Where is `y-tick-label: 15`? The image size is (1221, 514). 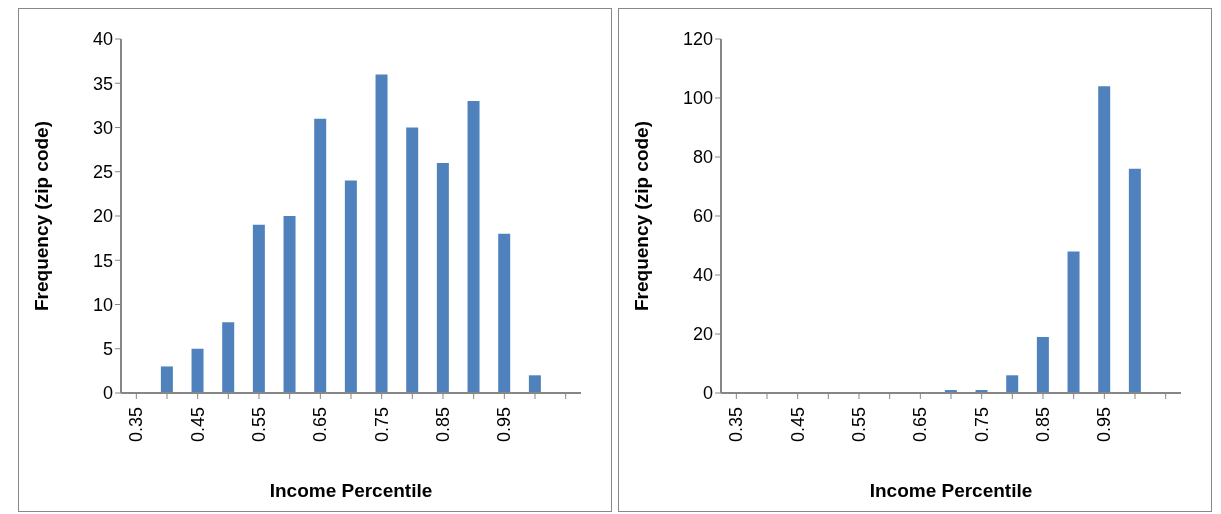
y-tick-label: 15 is located at coordinates (102, 260).